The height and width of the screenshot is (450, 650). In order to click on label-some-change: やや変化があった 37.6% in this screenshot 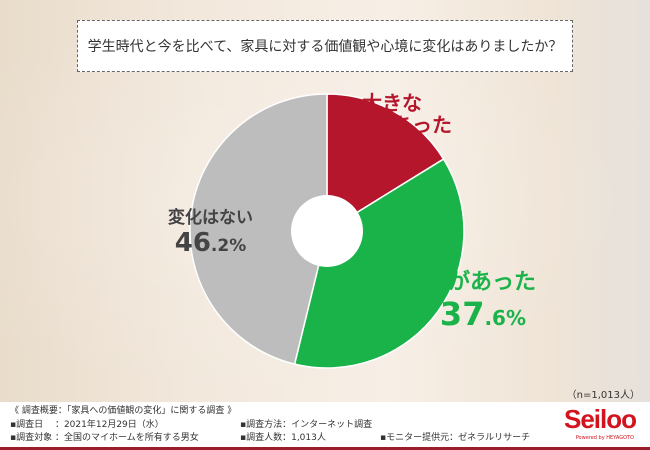, I will do `click(448, 304)`.